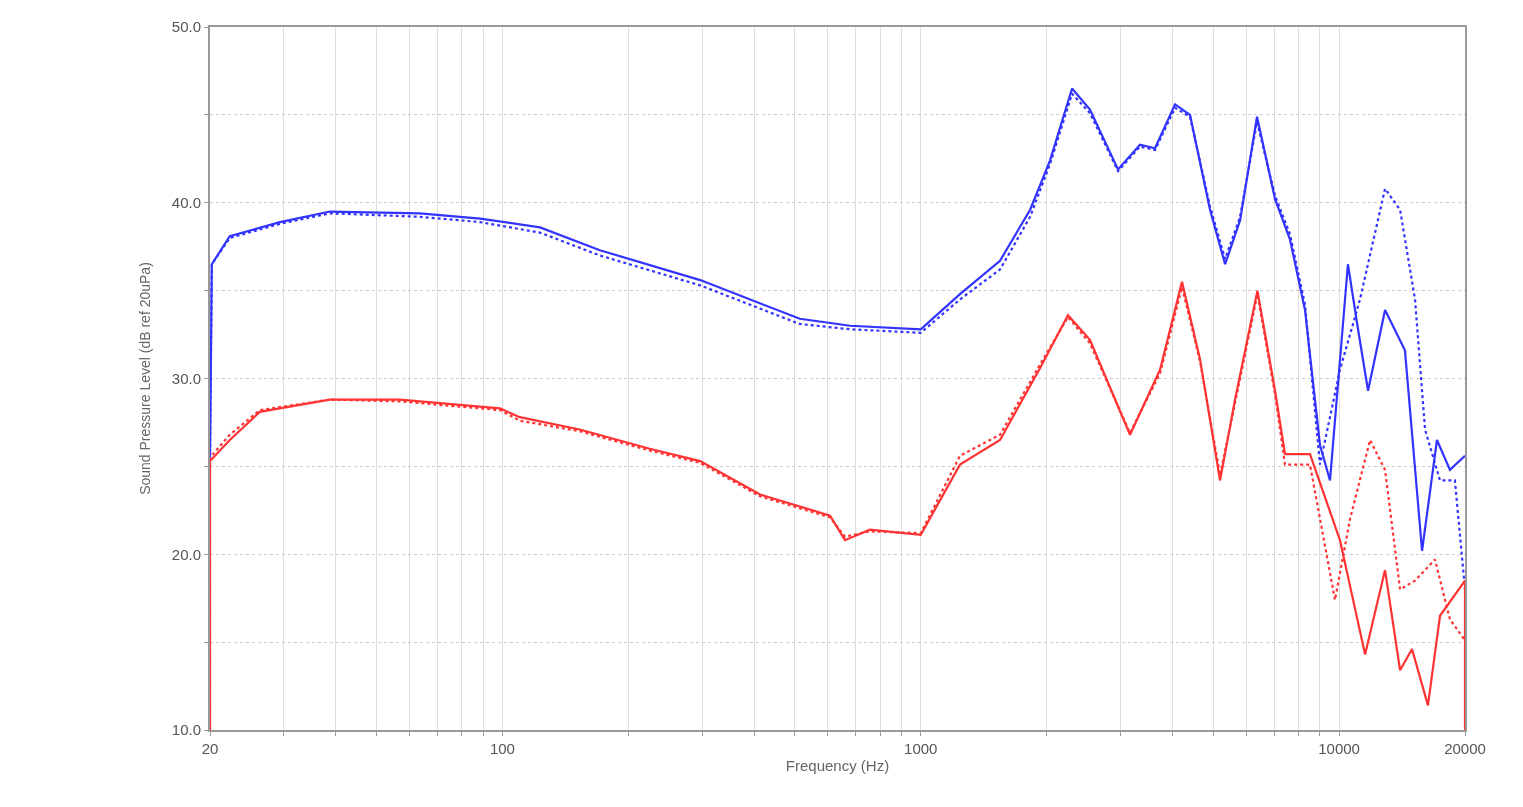  I want to click on y-axis-title: Sound Pressure Level (dB ref 20uPa), so click(144, 378).